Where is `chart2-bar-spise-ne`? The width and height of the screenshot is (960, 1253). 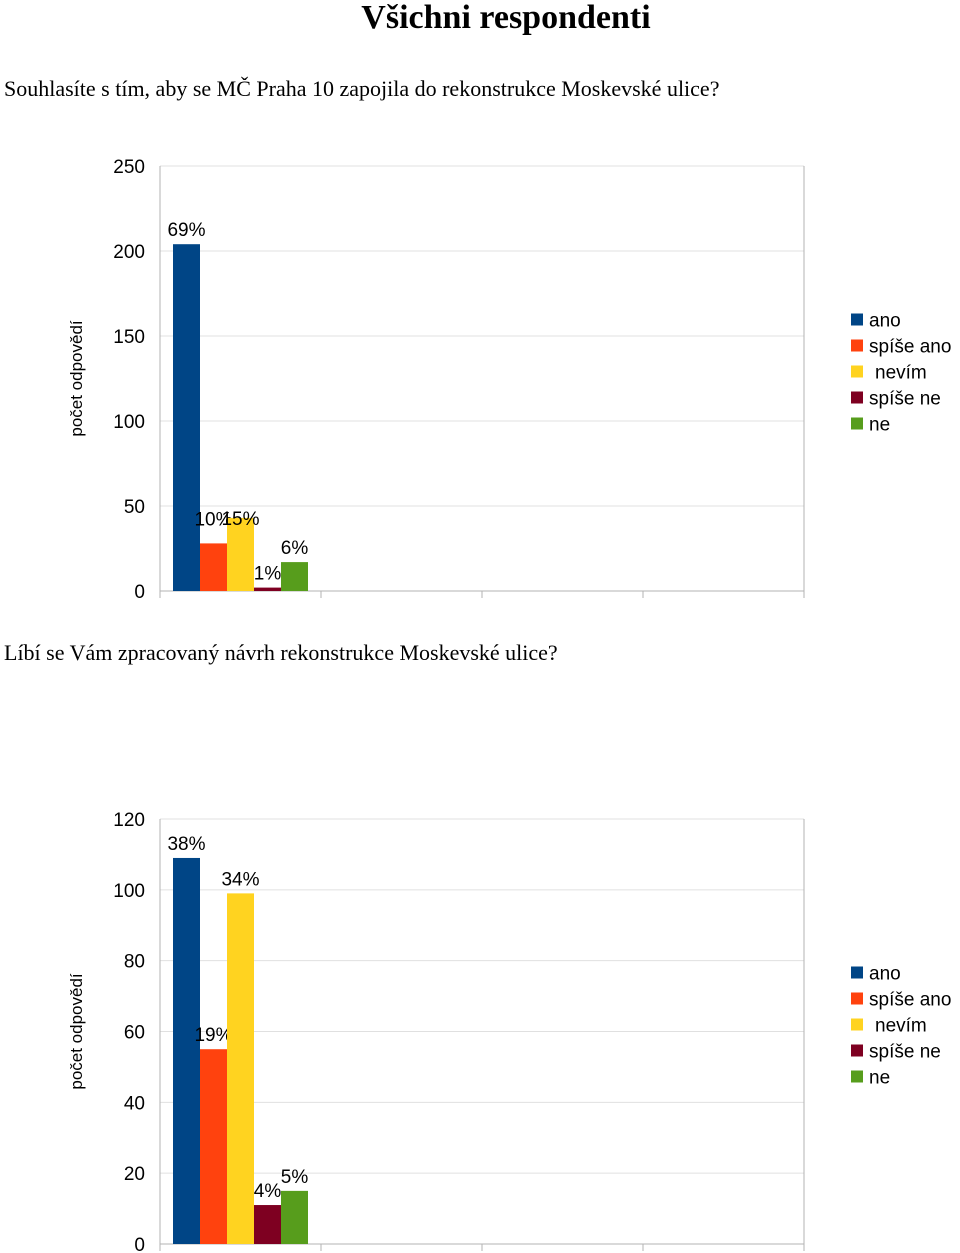
chart2-bar-spise-ne is located at coordinates (267, 1224).